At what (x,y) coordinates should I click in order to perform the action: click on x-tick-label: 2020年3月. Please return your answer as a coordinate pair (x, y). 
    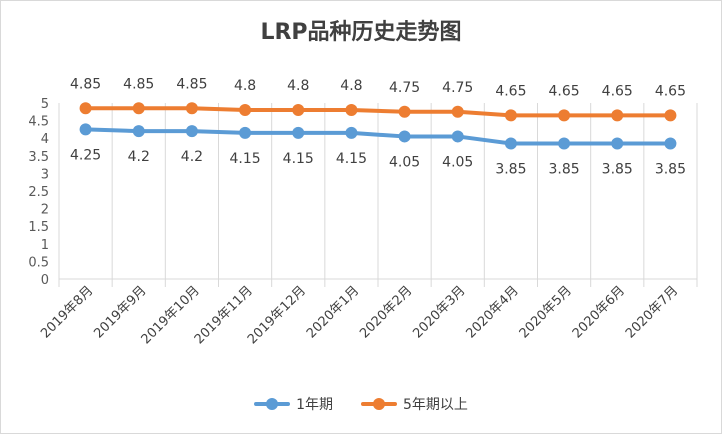
    Looking at the image, I should click on (439, 312).